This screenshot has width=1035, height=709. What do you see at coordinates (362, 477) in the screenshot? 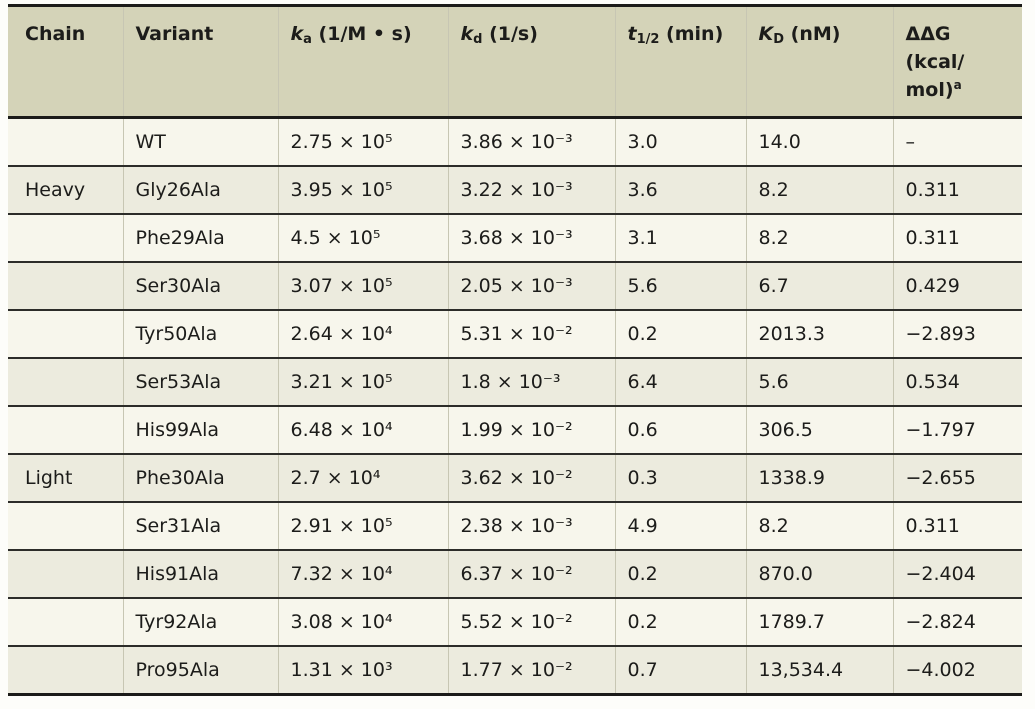
I see `cell-ka: 2.7 × 10⁴` at bounding box center [362, 477].